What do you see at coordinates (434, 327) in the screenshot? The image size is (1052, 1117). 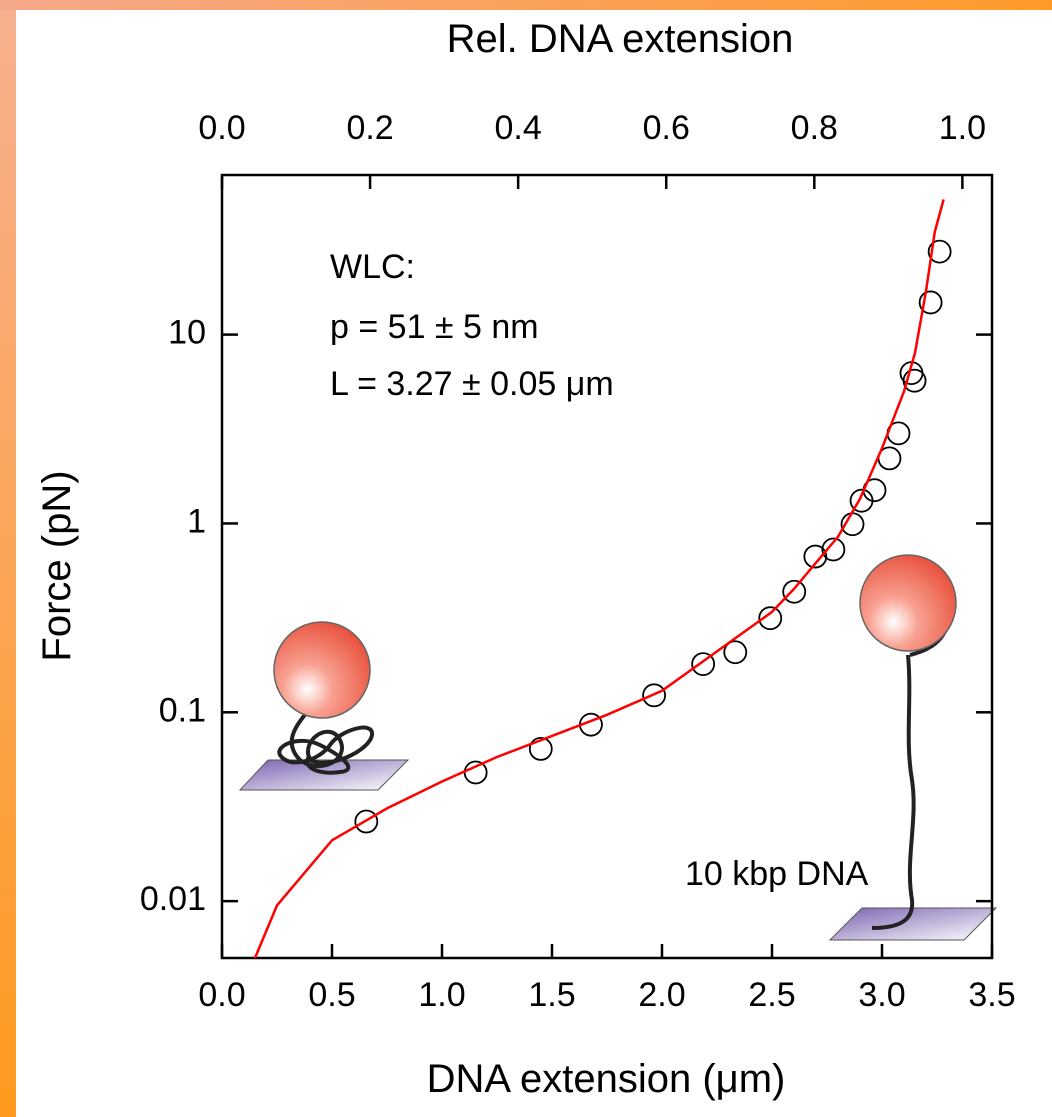 I see `annotation: p = 51 ± 5 nm` at bounding box center [434, 327].